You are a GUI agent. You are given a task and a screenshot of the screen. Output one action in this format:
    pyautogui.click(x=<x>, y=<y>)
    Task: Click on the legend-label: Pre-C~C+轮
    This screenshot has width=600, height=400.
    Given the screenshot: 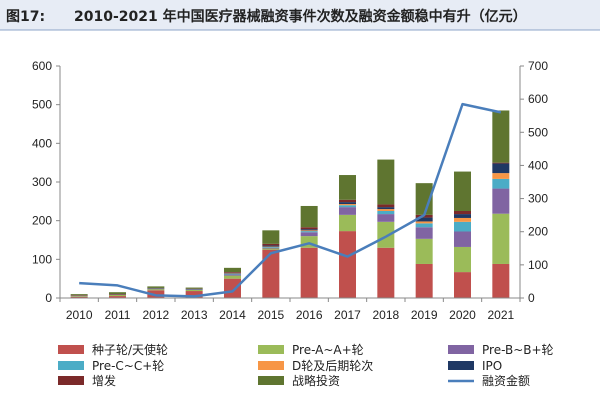 What is the action you would take?
    pyautogui.click(x=128, y=366)
    